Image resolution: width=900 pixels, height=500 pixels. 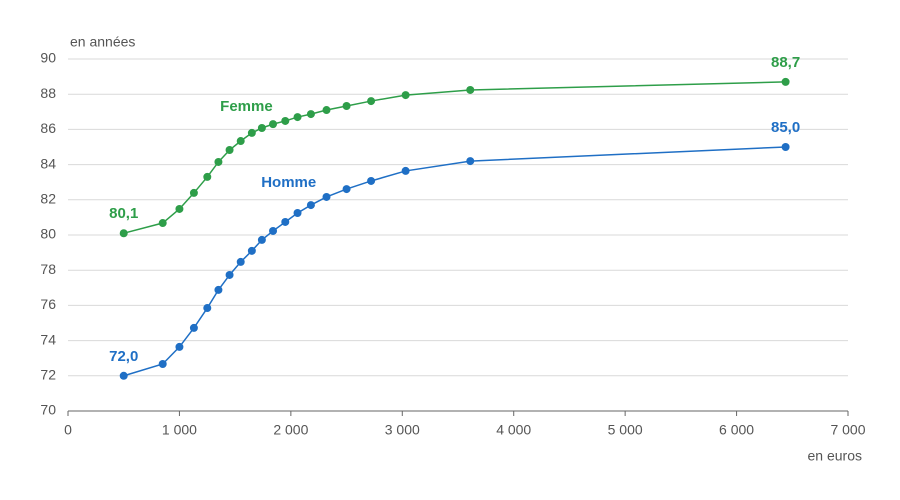 What do you see at coordinates (402, 430) in the screenshot?
I see `x-tick-label: 3 000` at bounding box center [402, 430].